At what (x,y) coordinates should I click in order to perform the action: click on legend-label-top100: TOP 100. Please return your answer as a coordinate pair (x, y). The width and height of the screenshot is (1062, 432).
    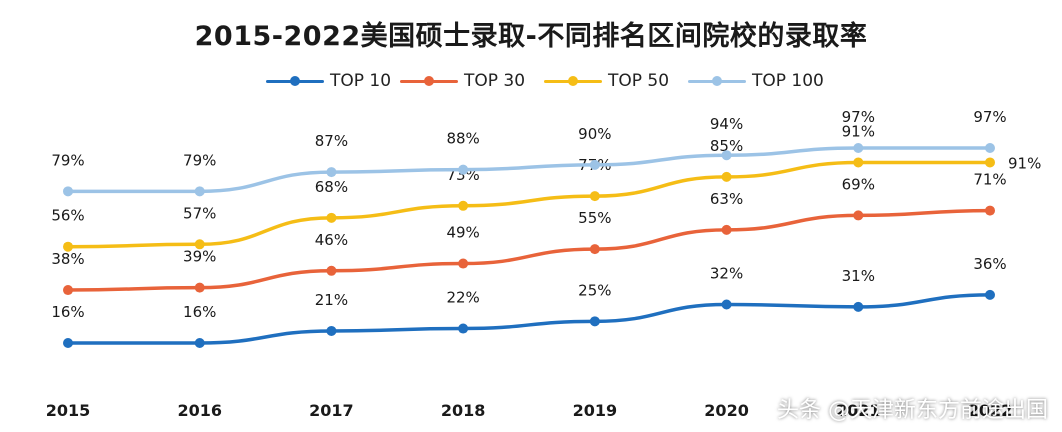
    Looking at the image, I should click on (788, 81).